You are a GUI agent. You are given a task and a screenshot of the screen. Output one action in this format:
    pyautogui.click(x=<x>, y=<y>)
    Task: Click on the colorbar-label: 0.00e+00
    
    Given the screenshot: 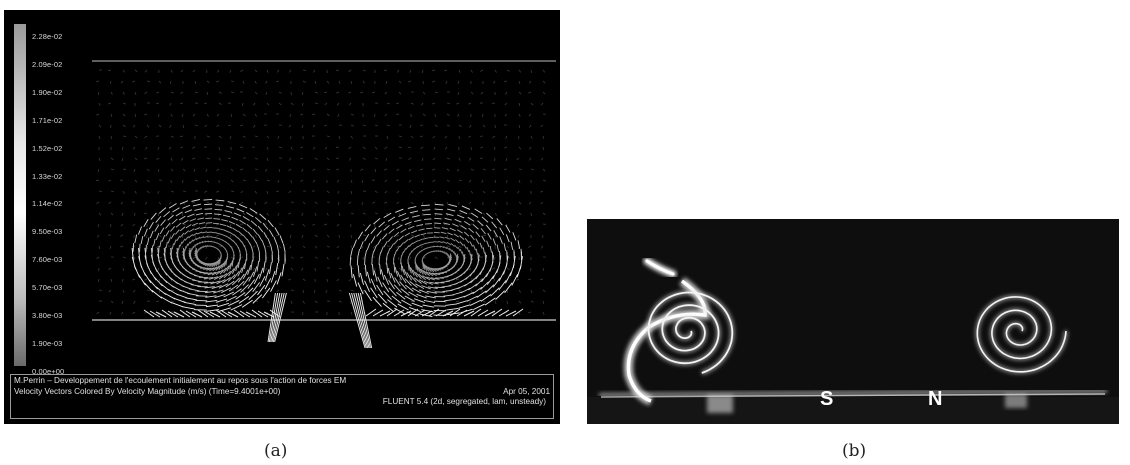 What is the action you would take?
    pyautogui.click(x=48, y=371)
    